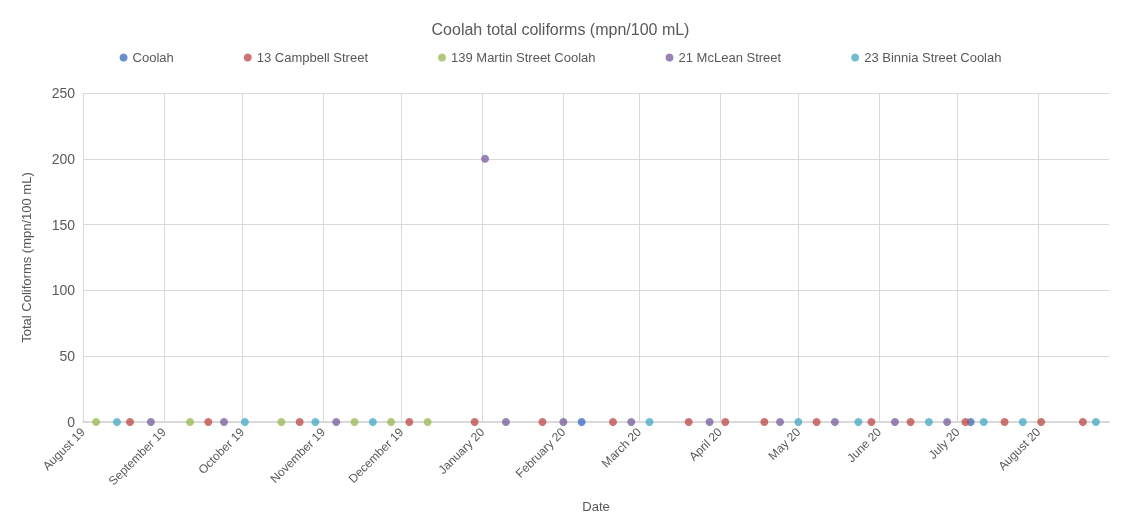  I want to click on y-tick-label: 0, so click(71, 422).